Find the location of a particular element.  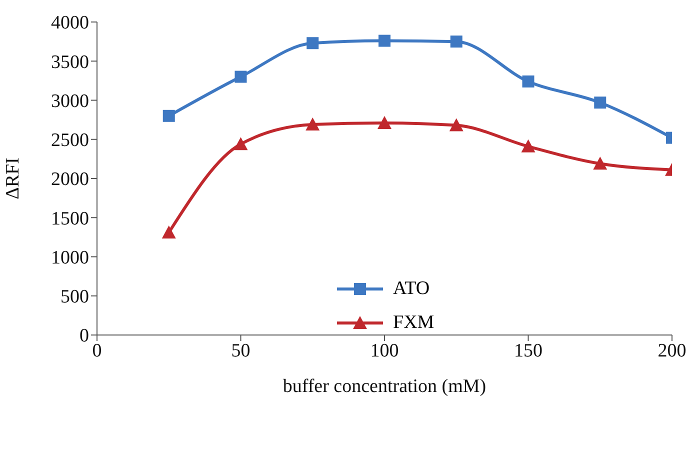

x-tick-label: 0 is located at coordinates (97, 351).